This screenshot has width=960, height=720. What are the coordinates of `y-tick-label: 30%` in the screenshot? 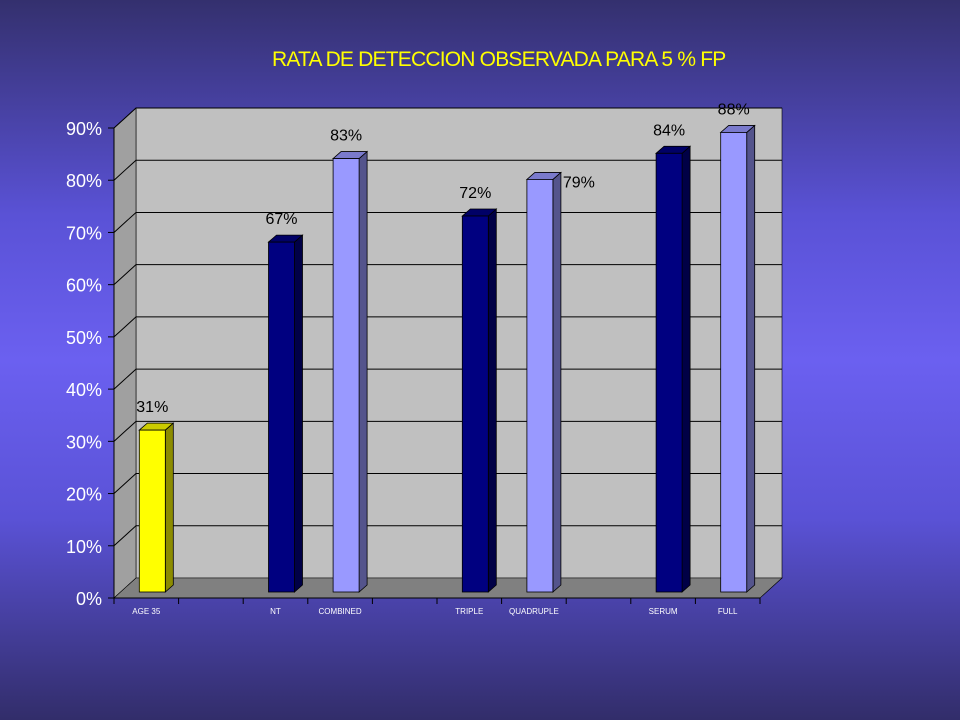 It's located at (84, 442).